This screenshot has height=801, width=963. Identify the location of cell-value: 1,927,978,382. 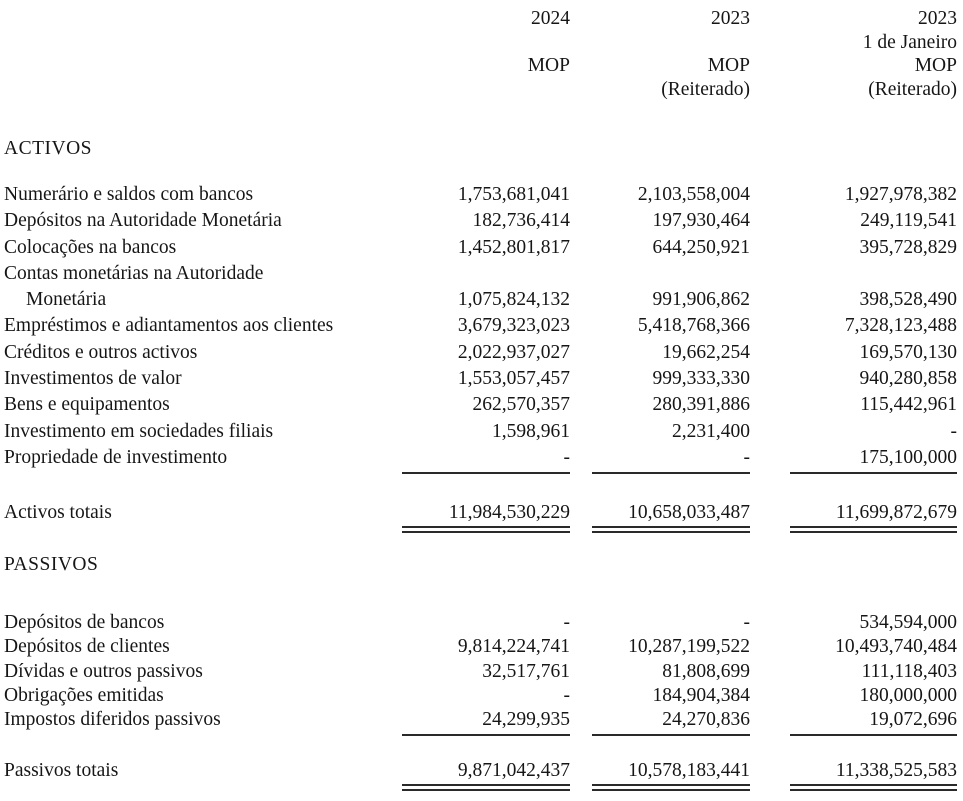
(900, 194).